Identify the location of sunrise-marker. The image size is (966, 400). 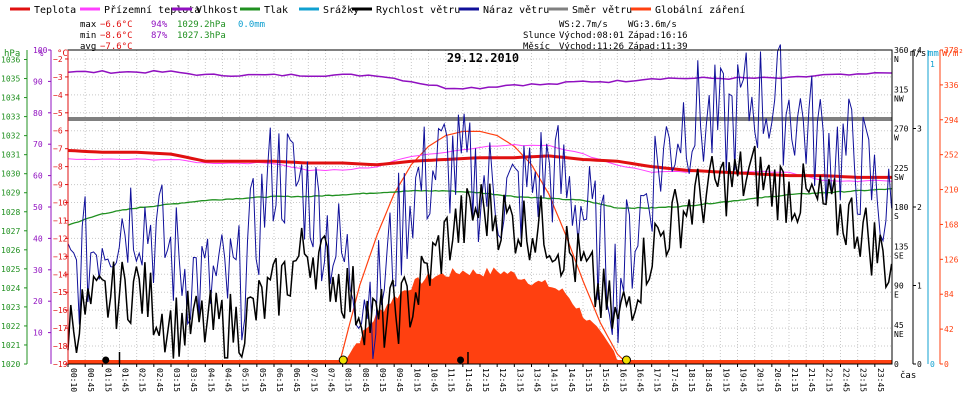
(343, 360).